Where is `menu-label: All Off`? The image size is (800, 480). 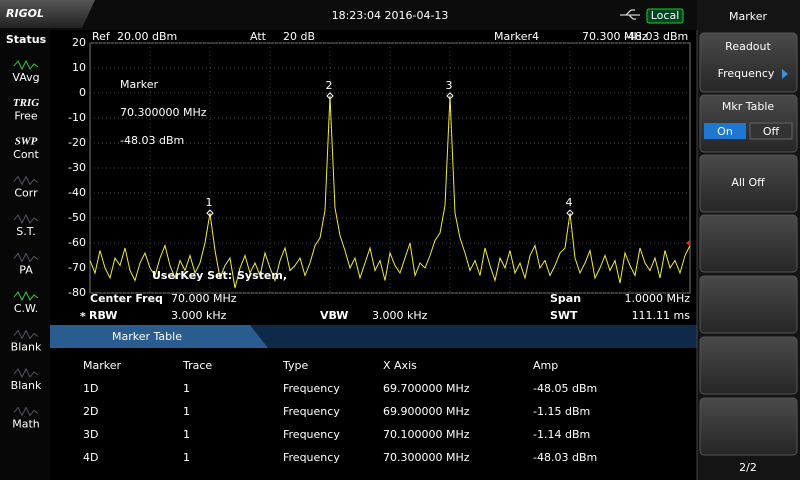 menu-label: All Off is located at coordinates (748, 182).